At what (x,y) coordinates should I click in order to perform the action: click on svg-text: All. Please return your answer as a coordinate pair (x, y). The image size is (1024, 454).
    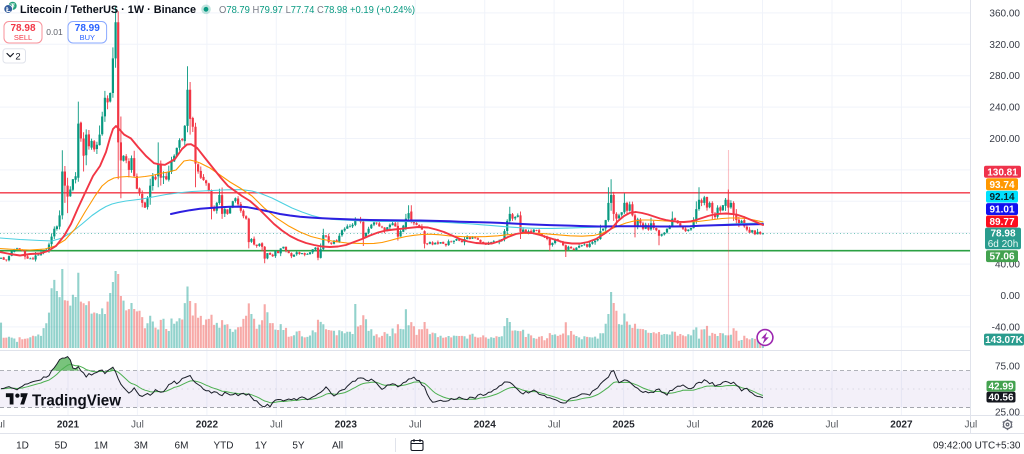
    Looking at the image, I should click on (337, 446).